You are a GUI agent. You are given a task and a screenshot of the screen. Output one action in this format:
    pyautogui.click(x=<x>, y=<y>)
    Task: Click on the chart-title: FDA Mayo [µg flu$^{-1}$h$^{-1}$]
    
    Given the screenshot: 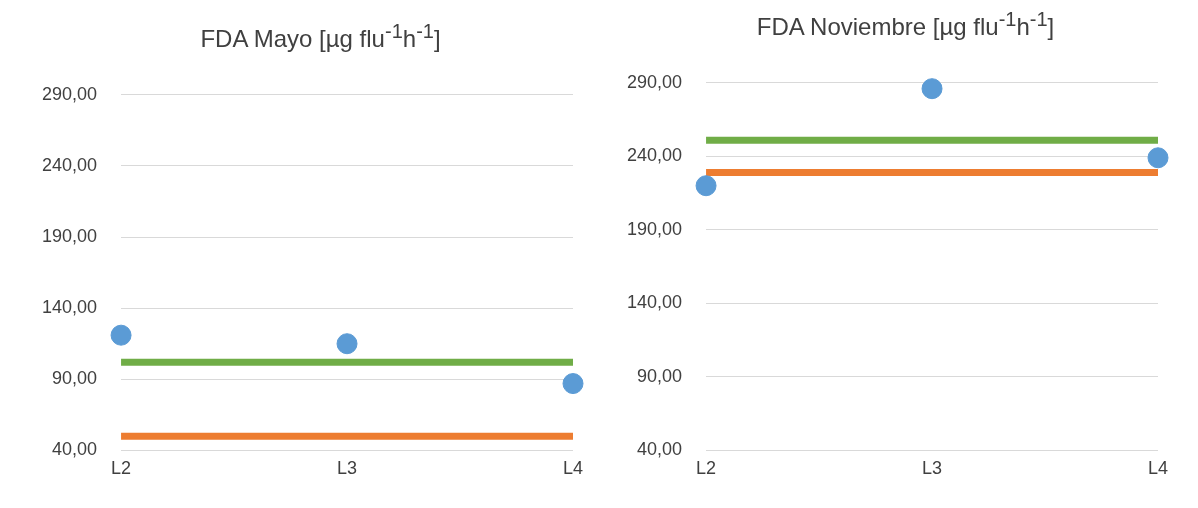 What is the action you would take?
    pyautogui.click(x=320, y=37)
    